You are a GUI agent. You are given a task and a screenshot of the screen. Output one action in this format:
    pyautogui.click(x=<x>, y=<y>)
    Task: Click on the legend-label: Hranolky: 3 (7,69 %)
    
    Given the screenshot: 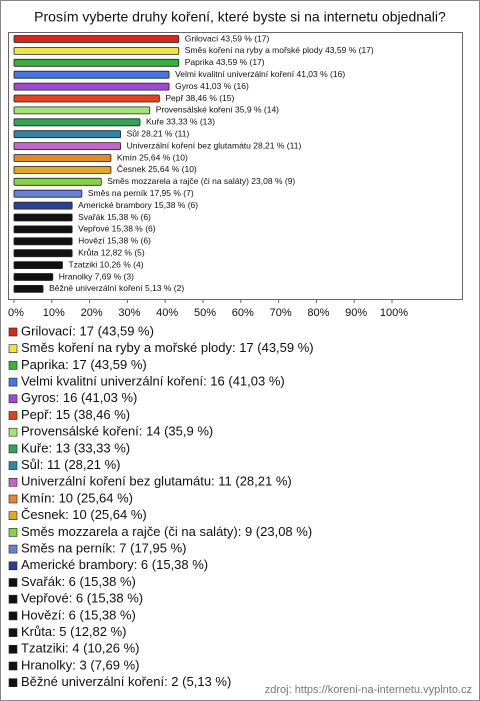 What is the action you would take?
    pyautogui.click(x=80, y=664)
    